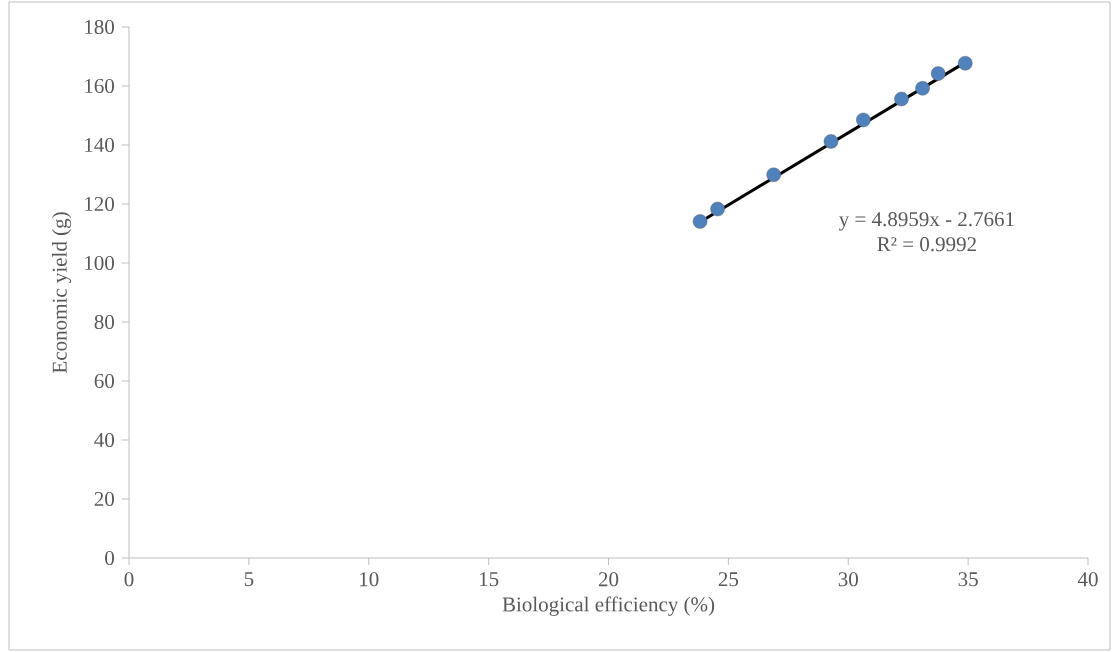  I want to click on y-tick-label: 140, so click(100, 145).